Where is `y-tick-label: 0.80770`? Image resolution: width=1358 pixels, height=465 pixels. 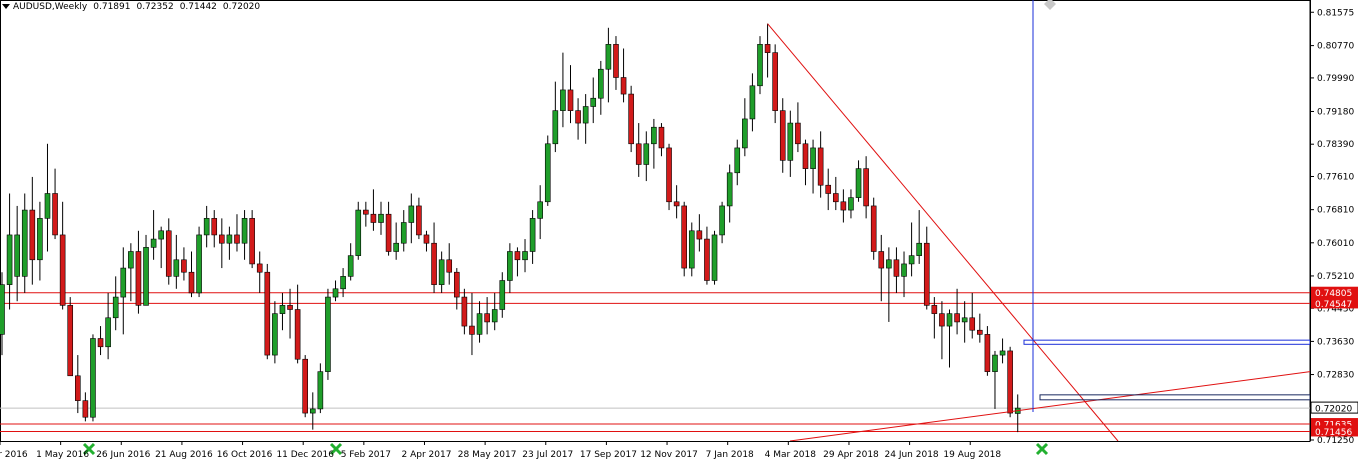 y-tick-label: 0.80770 is located at coordinates (1335, 47).